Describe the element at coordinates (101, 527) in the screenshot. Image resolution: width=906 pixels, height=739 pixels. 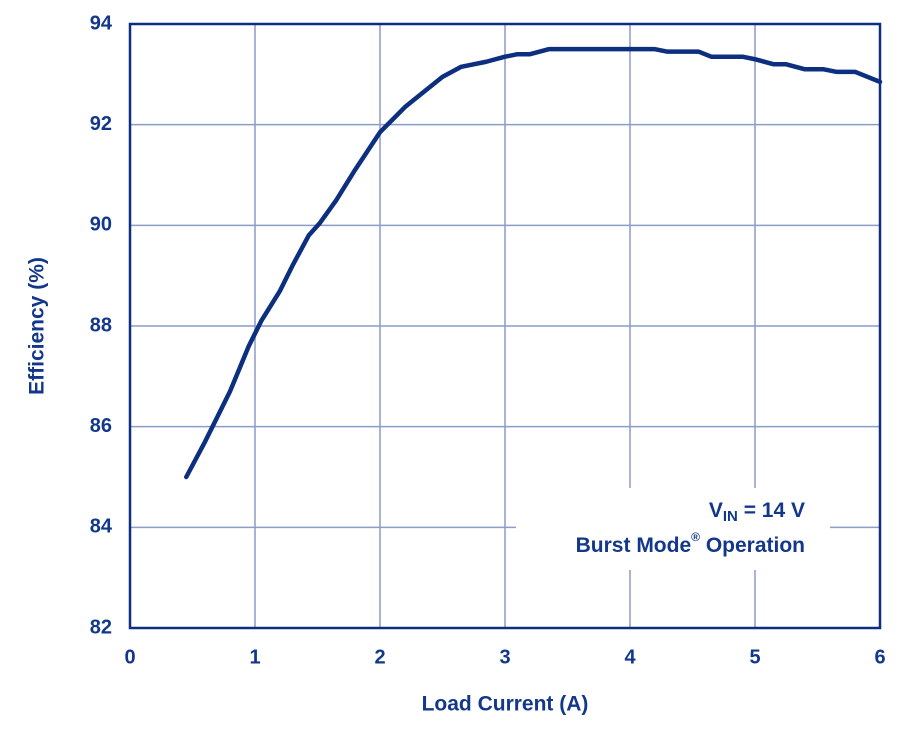
I see `y-tick-label: 84` at that location.